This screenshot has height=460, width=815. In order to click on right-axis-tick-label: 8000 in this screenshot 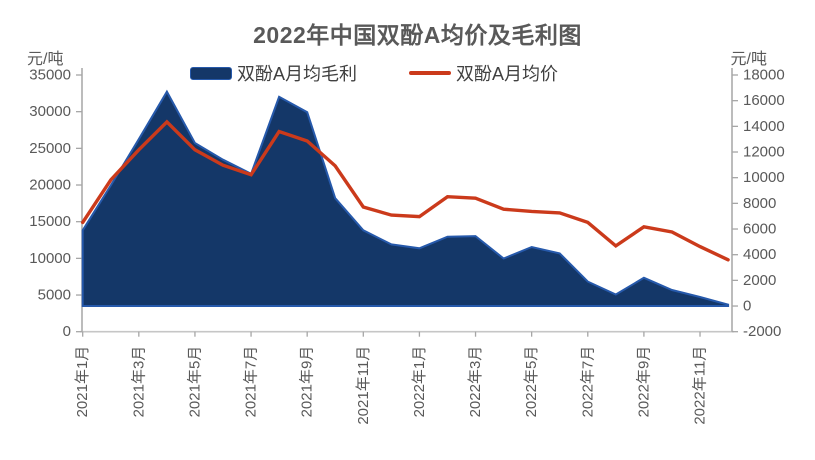, I will do `click(759, 203)`.